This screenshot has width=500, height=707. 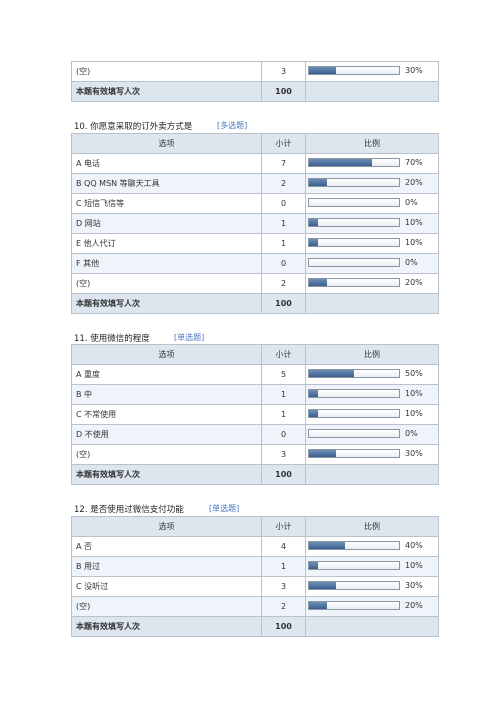 I want to click on ratio-cell: 40%, so click(x=372, y=546).